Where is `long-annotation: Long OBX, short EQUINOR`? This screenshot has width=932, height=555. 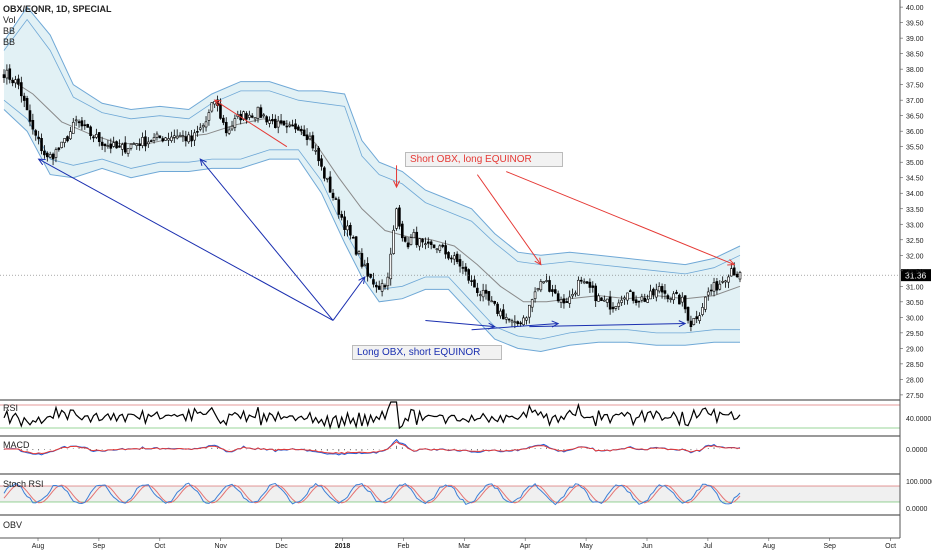
long-annotation: Long OBX, short EQUINOR is located at coordinates (427, 352).